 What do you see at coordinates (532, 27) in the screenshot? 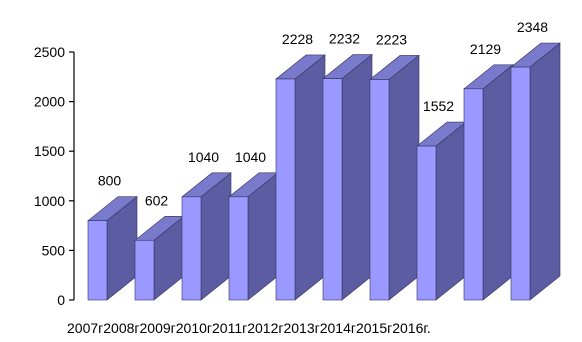
I see `data-label: 2348` at bounding box center [532, 27].